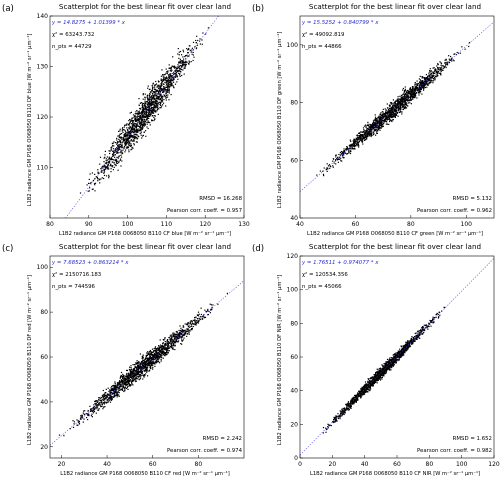 The image size is (500, 481). Describe the element at coordinates (294, 103) in the screenshot. I see `y-tick-label: 80` at that location.